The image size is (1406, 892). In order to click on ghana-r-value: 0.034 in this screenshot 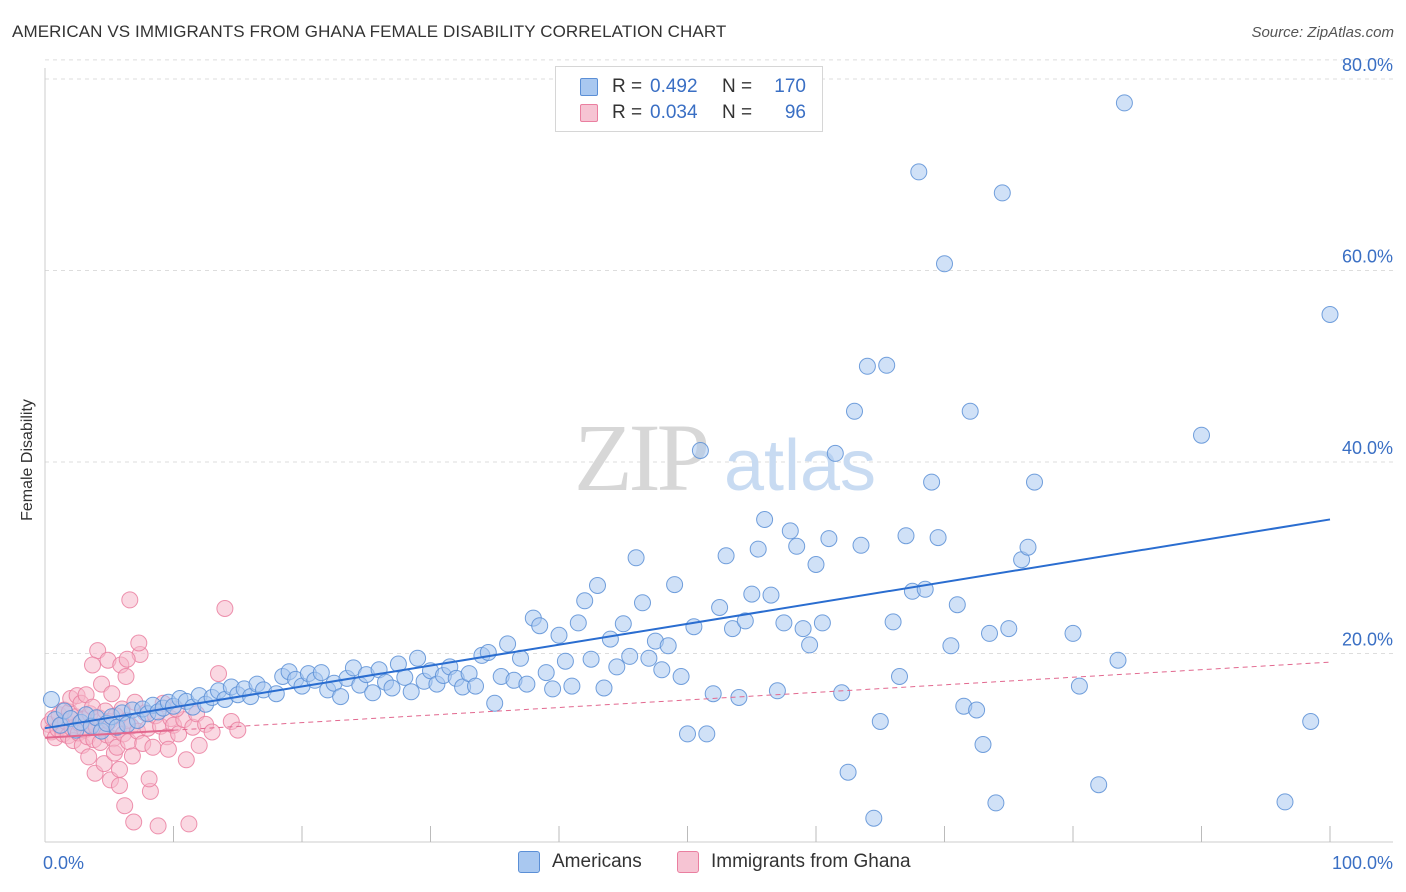, I will do `click(674, 112)`.